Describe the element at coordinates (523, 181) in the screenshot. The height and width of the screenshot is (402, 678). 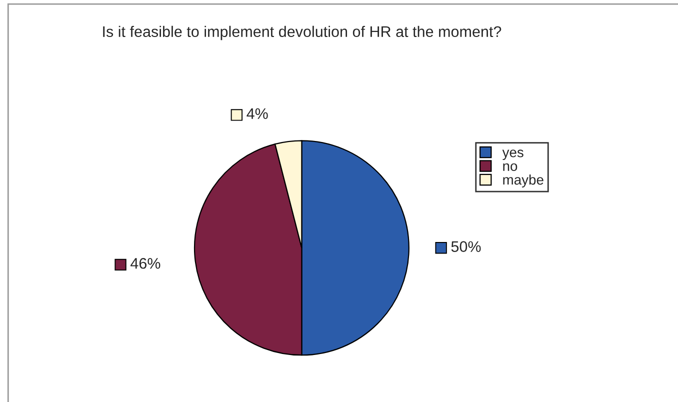
I see `legend-label: maybe` at that location.